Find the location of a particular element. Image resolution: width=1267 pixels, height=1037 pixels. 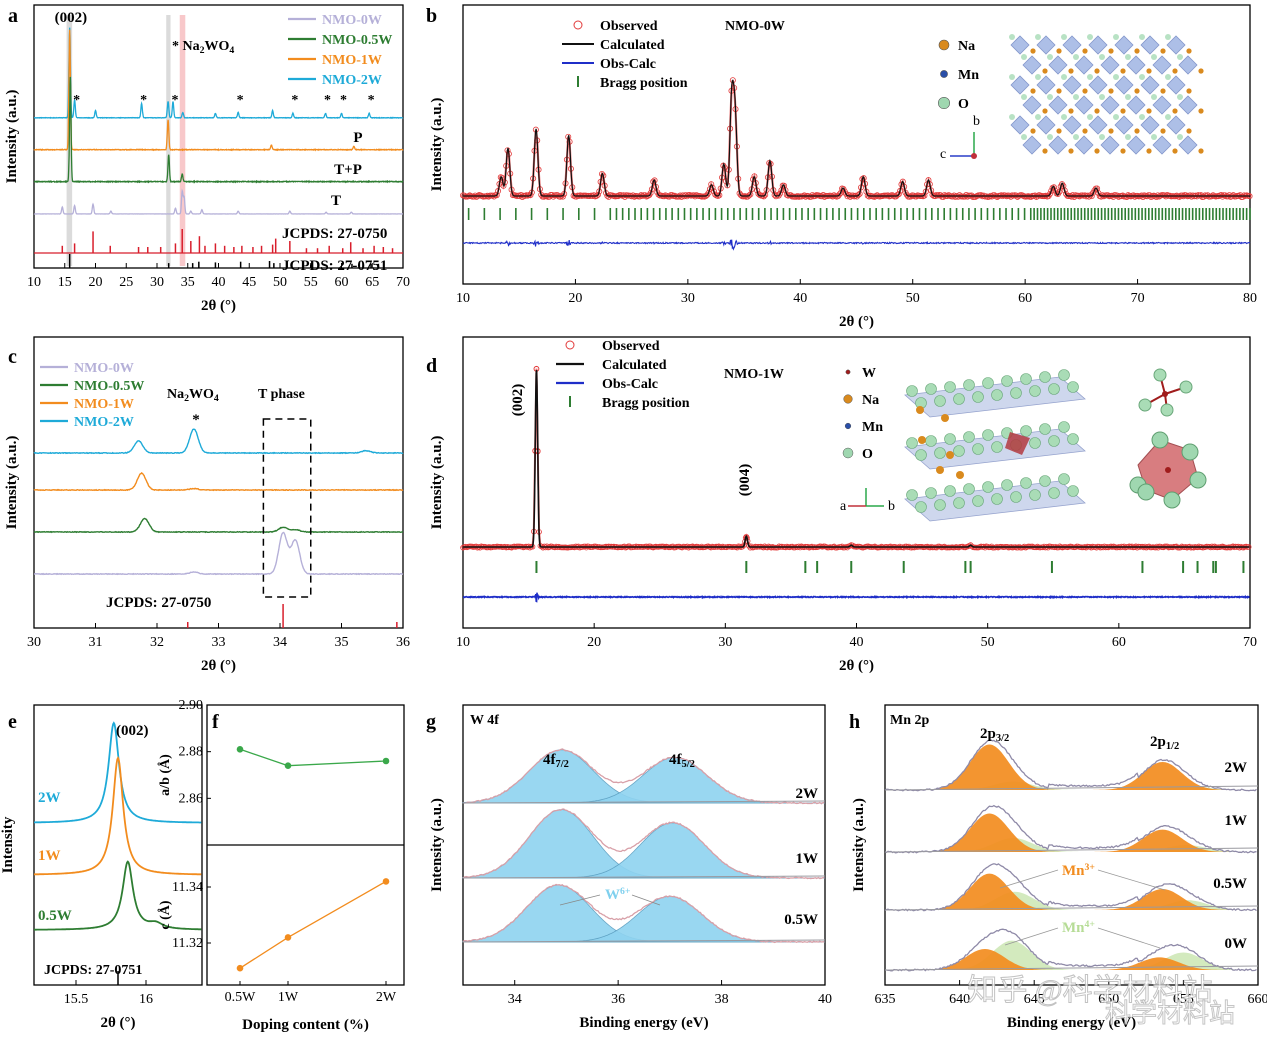

phase-label-p: P is located at coordinates (357, 138).